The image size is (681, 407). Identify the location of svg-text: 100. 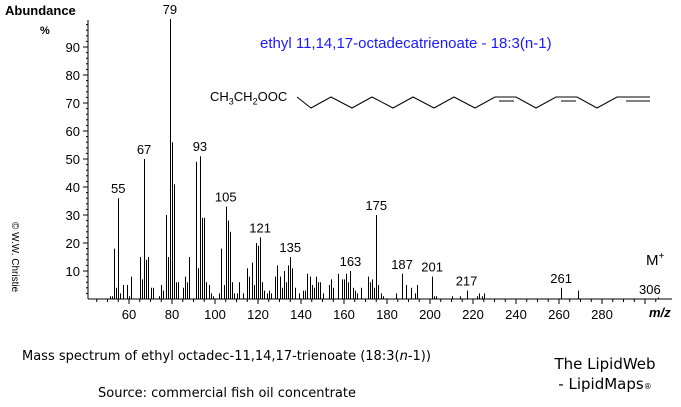
(215, 314).